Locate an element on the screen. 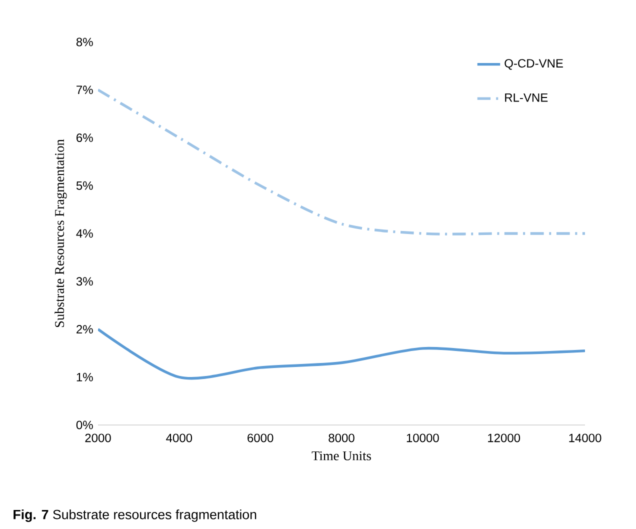 The height and width of the screenshot is (529, 636). x-tick-label: 2000 is located at coordinates (98, 438).